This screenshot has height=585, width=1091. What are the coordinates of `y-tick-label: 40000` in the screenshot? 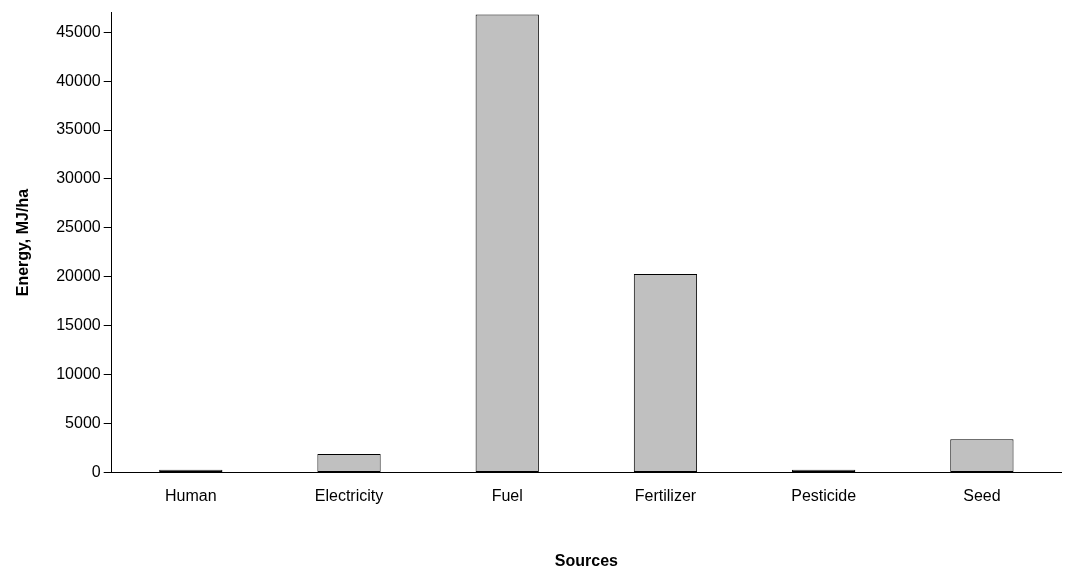 It's located at (78, 80).